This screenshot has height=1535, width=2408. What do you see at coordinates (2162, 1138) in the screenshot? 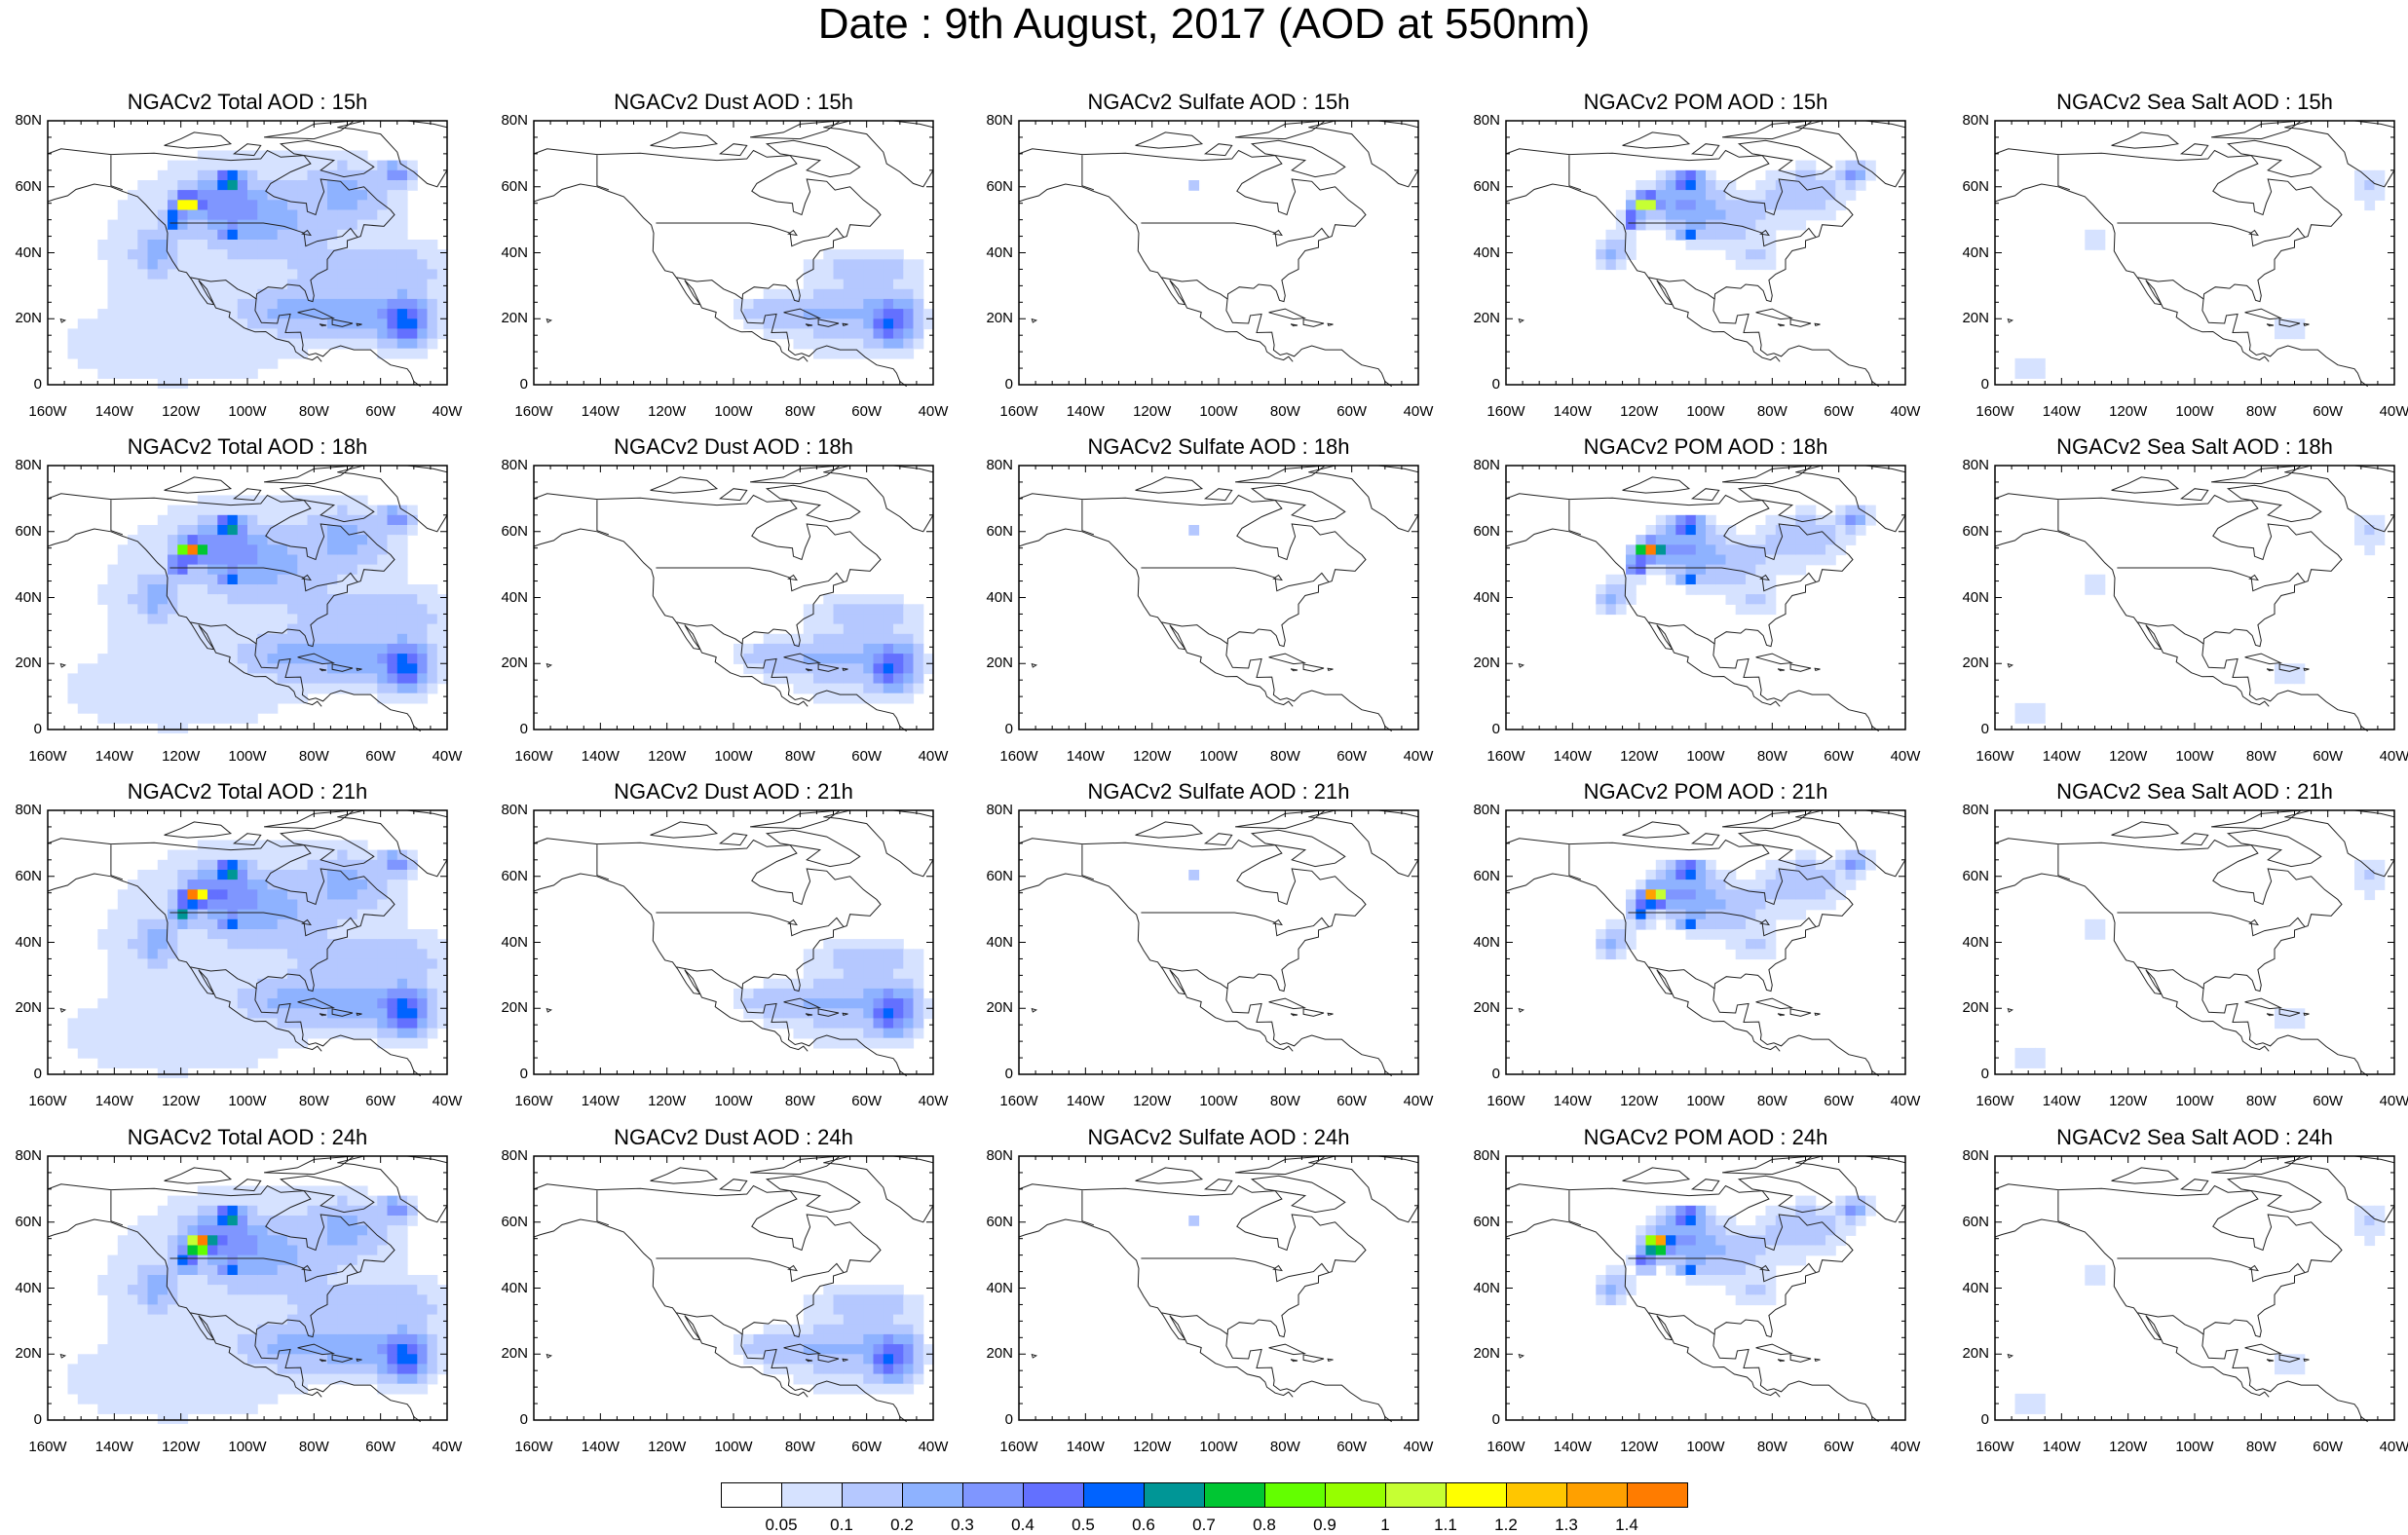
I see `panel-title: NGACv2 Sea Salt AOD : 24h` at bounding box center [2162, 1138].